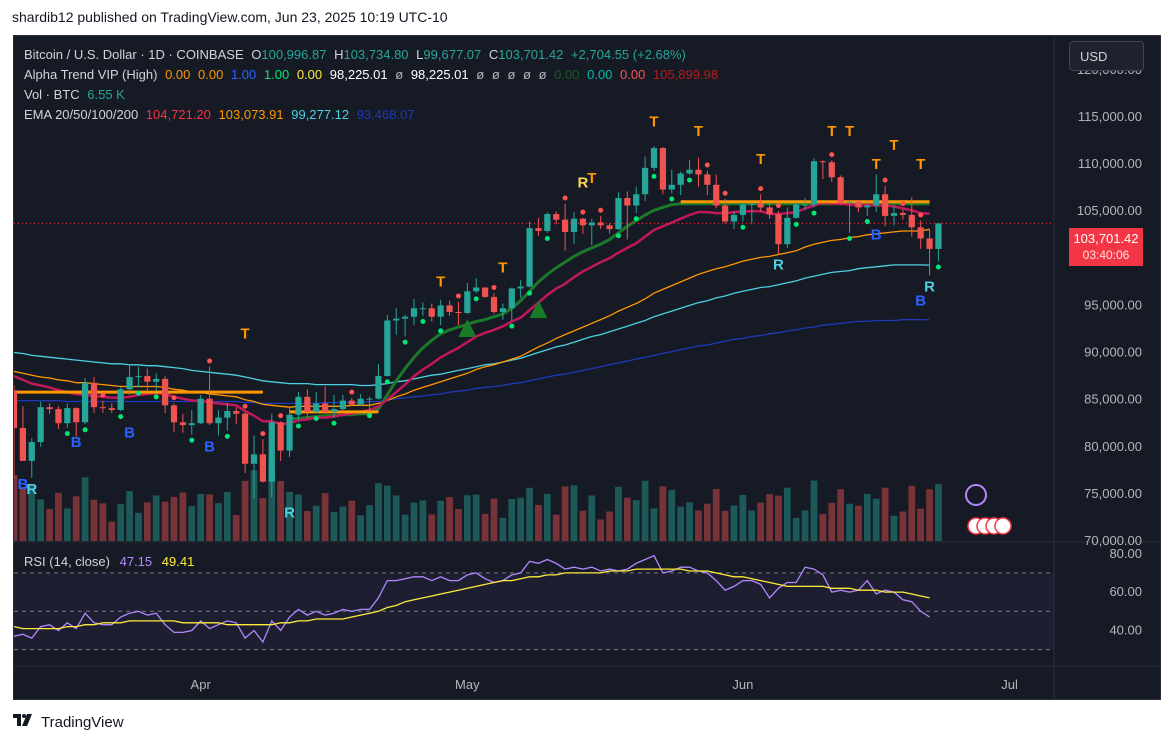 The image size is (1174, 745). What do you see at coordinates (178, 561) in the screenshot?
I see `rsi-ma-value: 49.41` at bounding box center [178, 561].